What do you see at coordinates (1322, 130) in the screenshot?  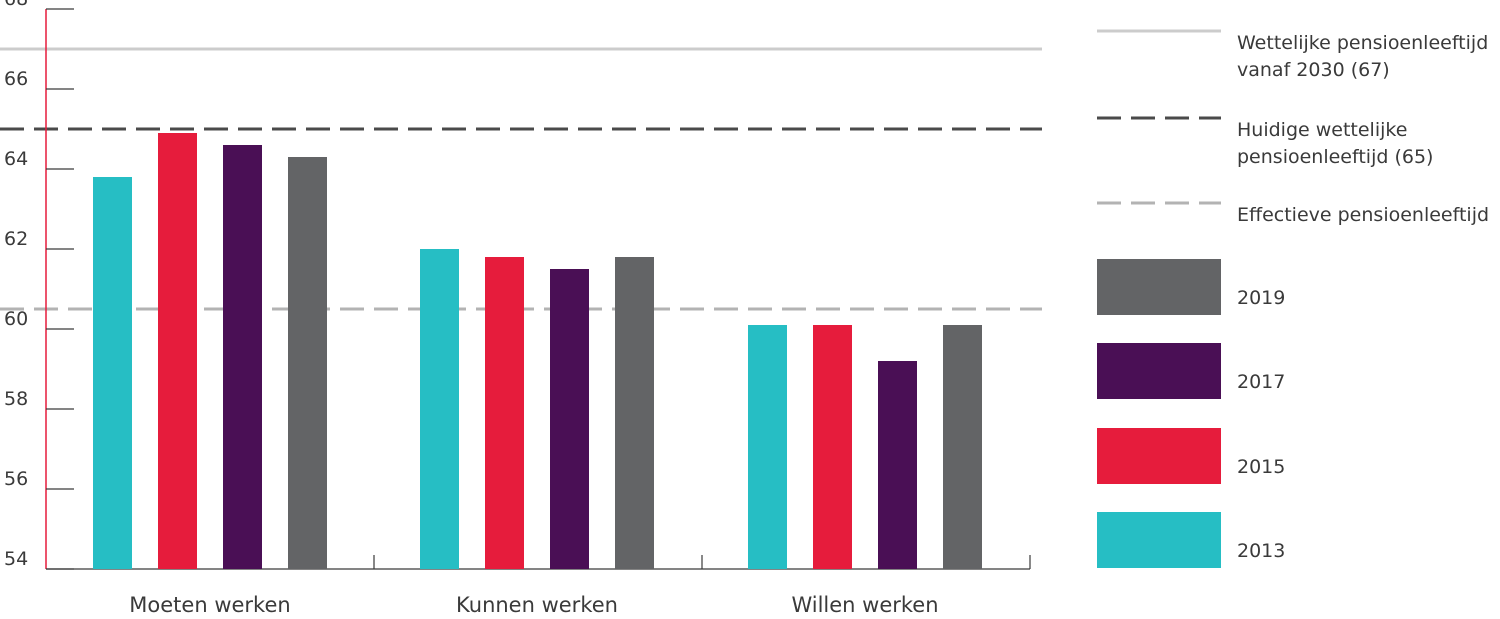 I see `legend-label-reference-1-line-0: Huidige wettelijke` at bounding box center [1322, 130].